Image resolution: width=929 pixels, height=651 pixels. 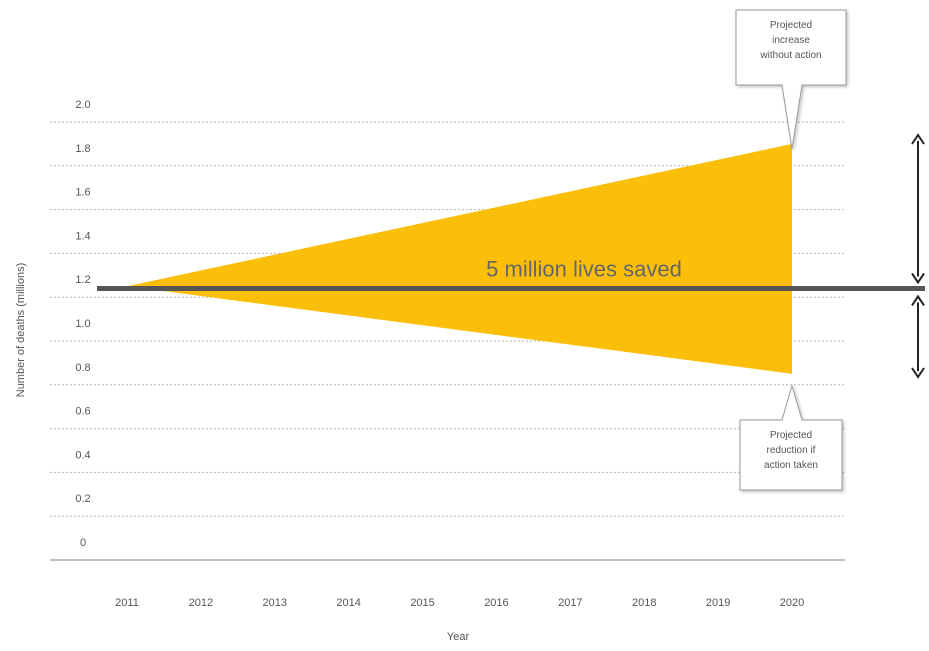 I want to click on callout-reduction-text: Projected, so click(x=791, y=435).